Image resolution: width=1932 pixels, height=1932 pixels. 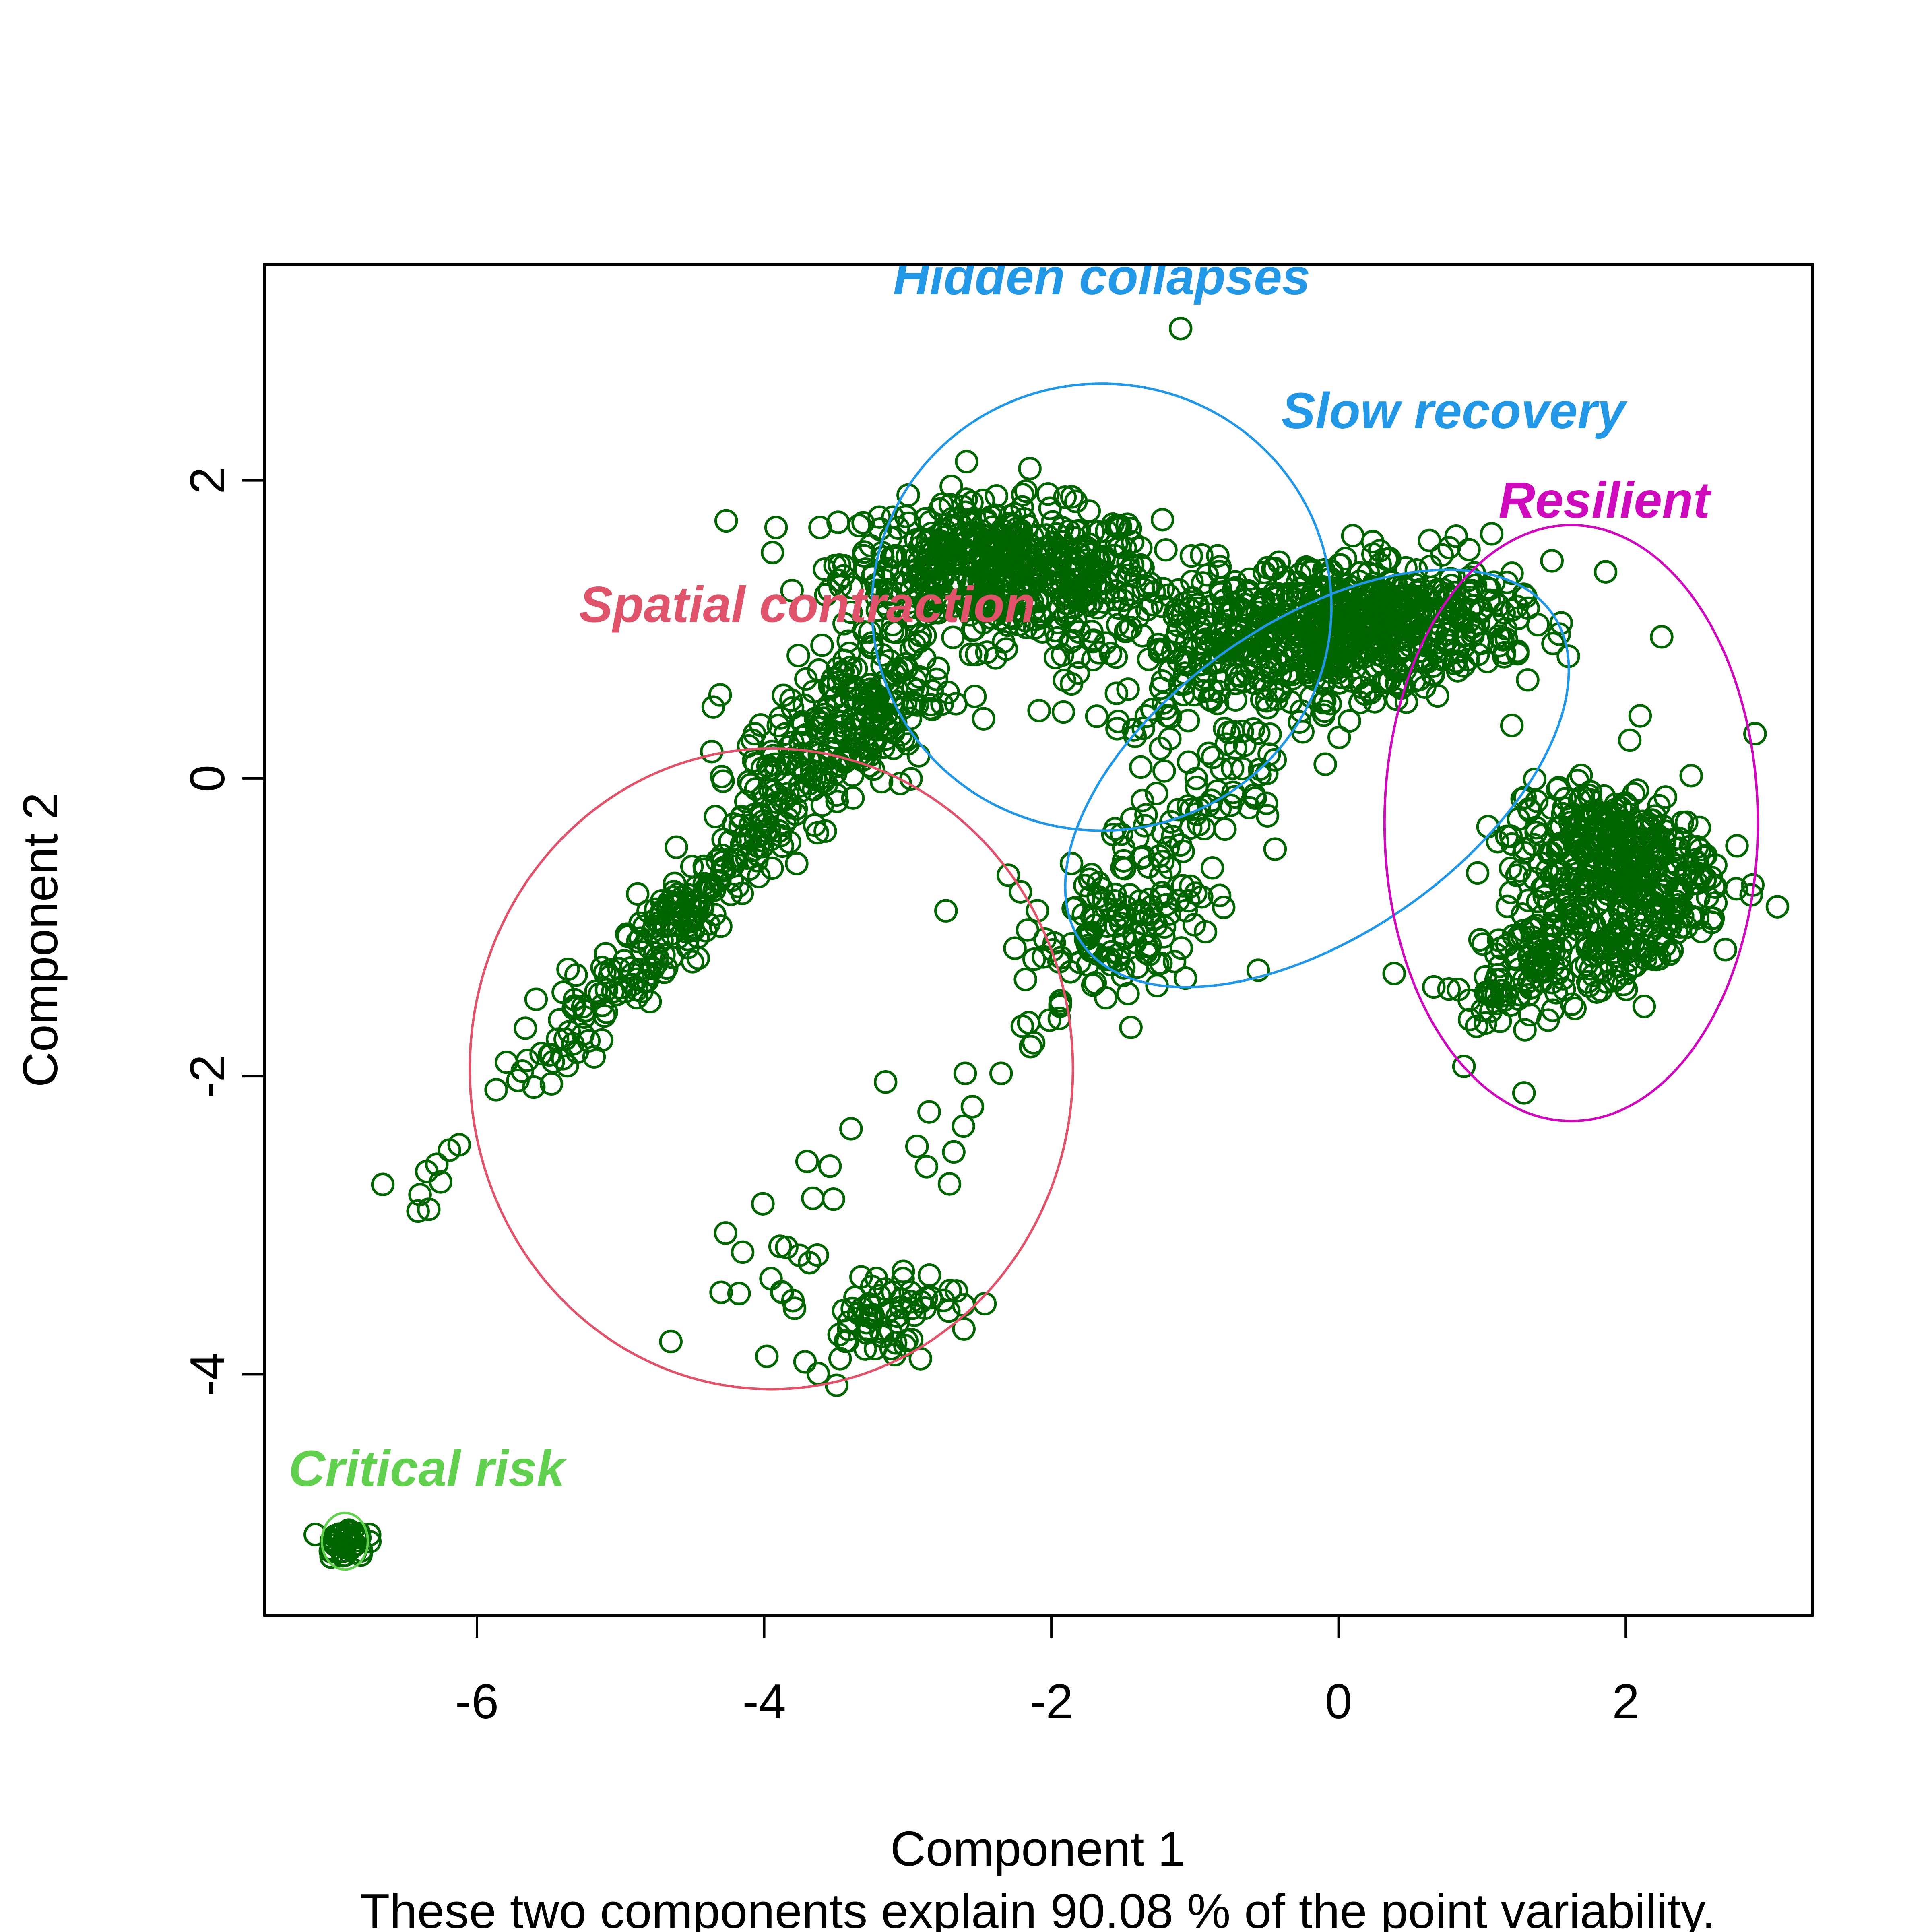 What do you see at coordinates (222, 931) in the screenshot?
I see `y-axis: -4 -2 0 2` at bounding box center [222, 931].